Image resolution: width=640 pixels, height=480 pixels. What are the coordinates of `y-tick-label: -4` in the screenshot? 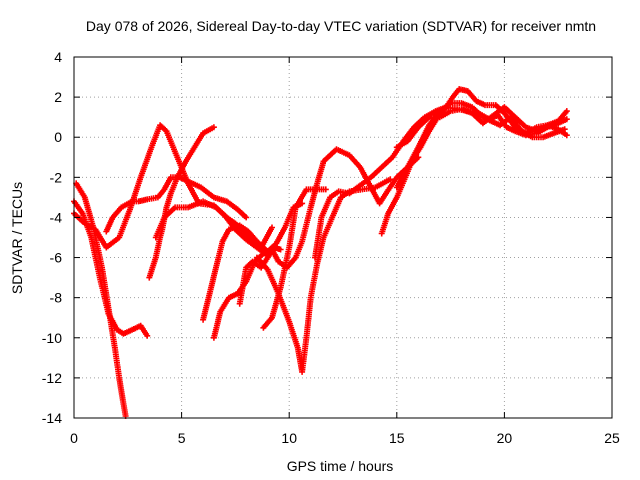 It's located at (56, 217).